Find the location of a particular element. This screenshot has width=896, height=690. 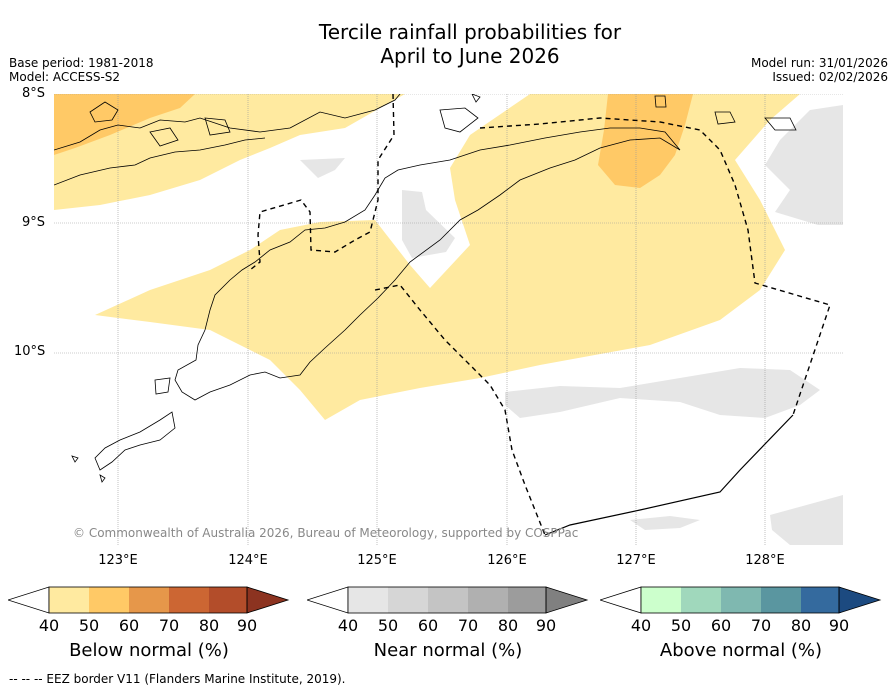

above-tick-90: 90 is located at coordinates (839, 625).